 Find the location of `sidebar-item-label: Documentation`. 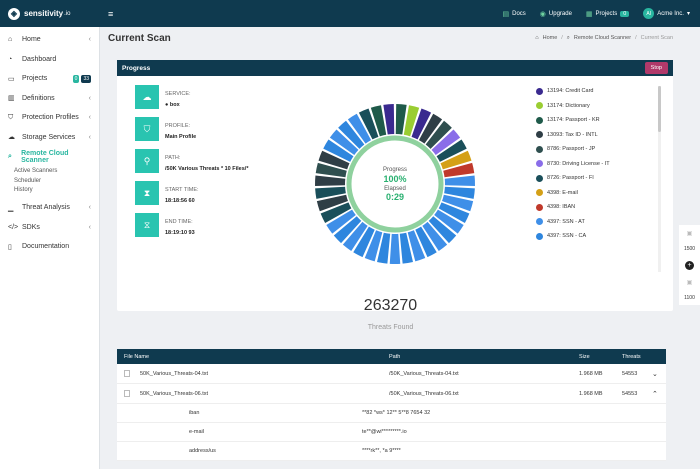

sidebar-item-label: Documentation is located at coordinates (46, 247).